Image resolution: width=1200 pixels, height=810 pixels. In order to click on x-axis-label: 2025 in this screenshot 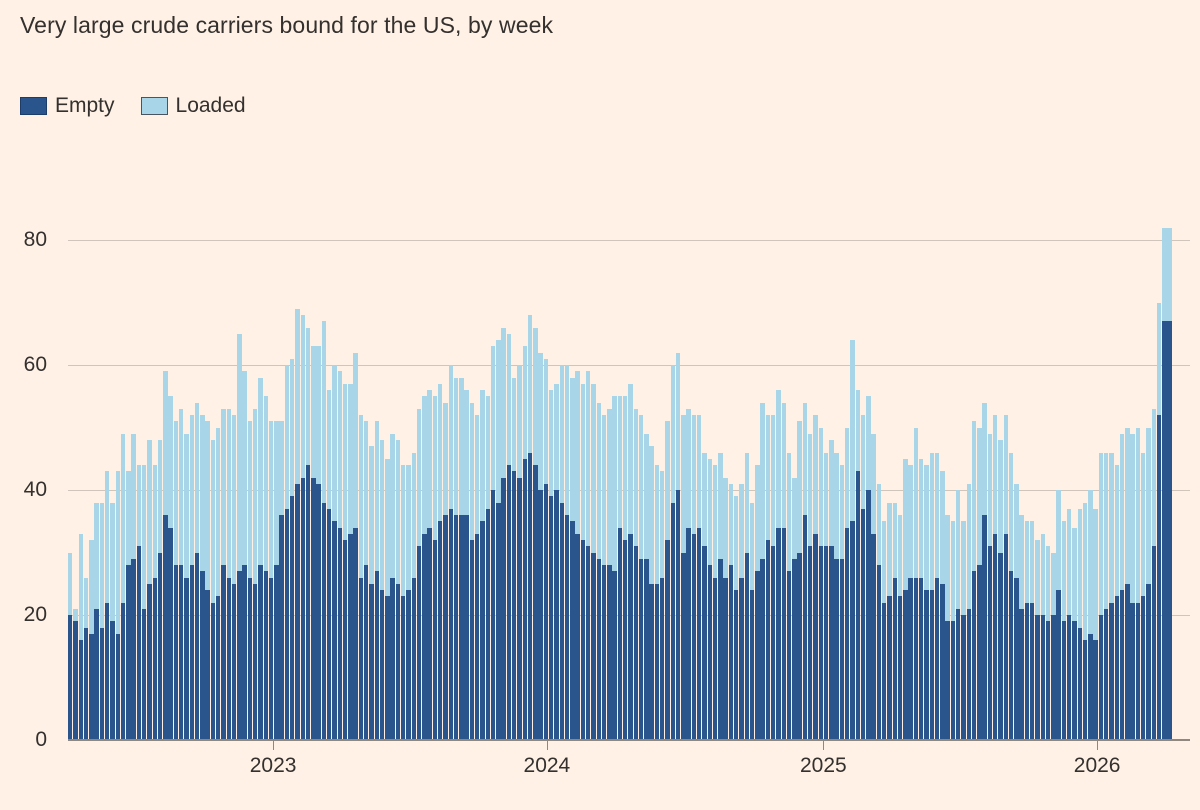, I will do `click(823, 765)`.